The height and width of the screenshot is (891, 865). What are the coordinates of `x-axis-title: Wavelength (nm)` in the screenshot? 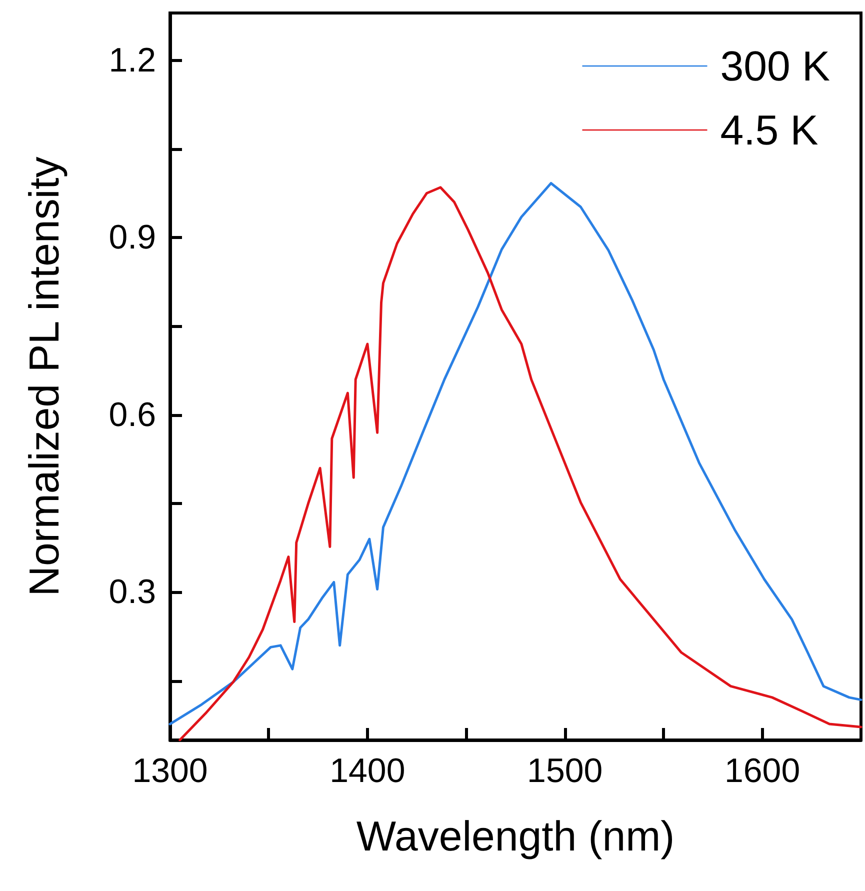 It's located at (515, 836).